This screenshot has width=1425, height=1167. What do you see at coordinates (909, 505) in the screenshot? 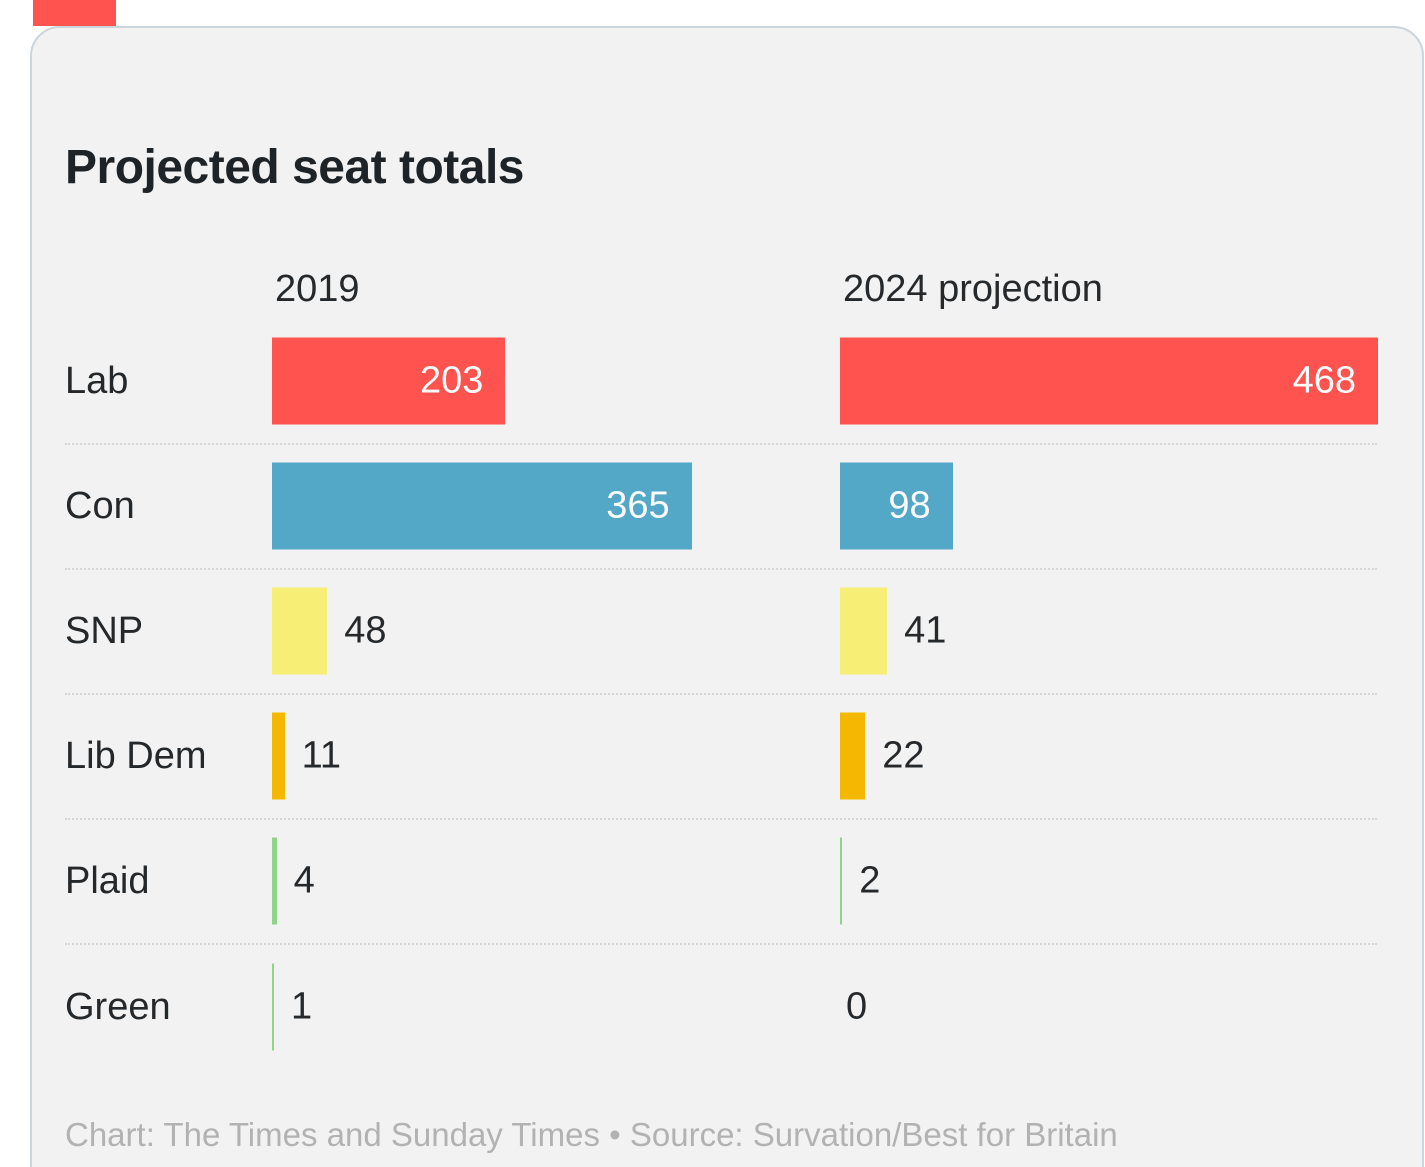
I see `bar-value: 98` at bounding box center [909, 505].